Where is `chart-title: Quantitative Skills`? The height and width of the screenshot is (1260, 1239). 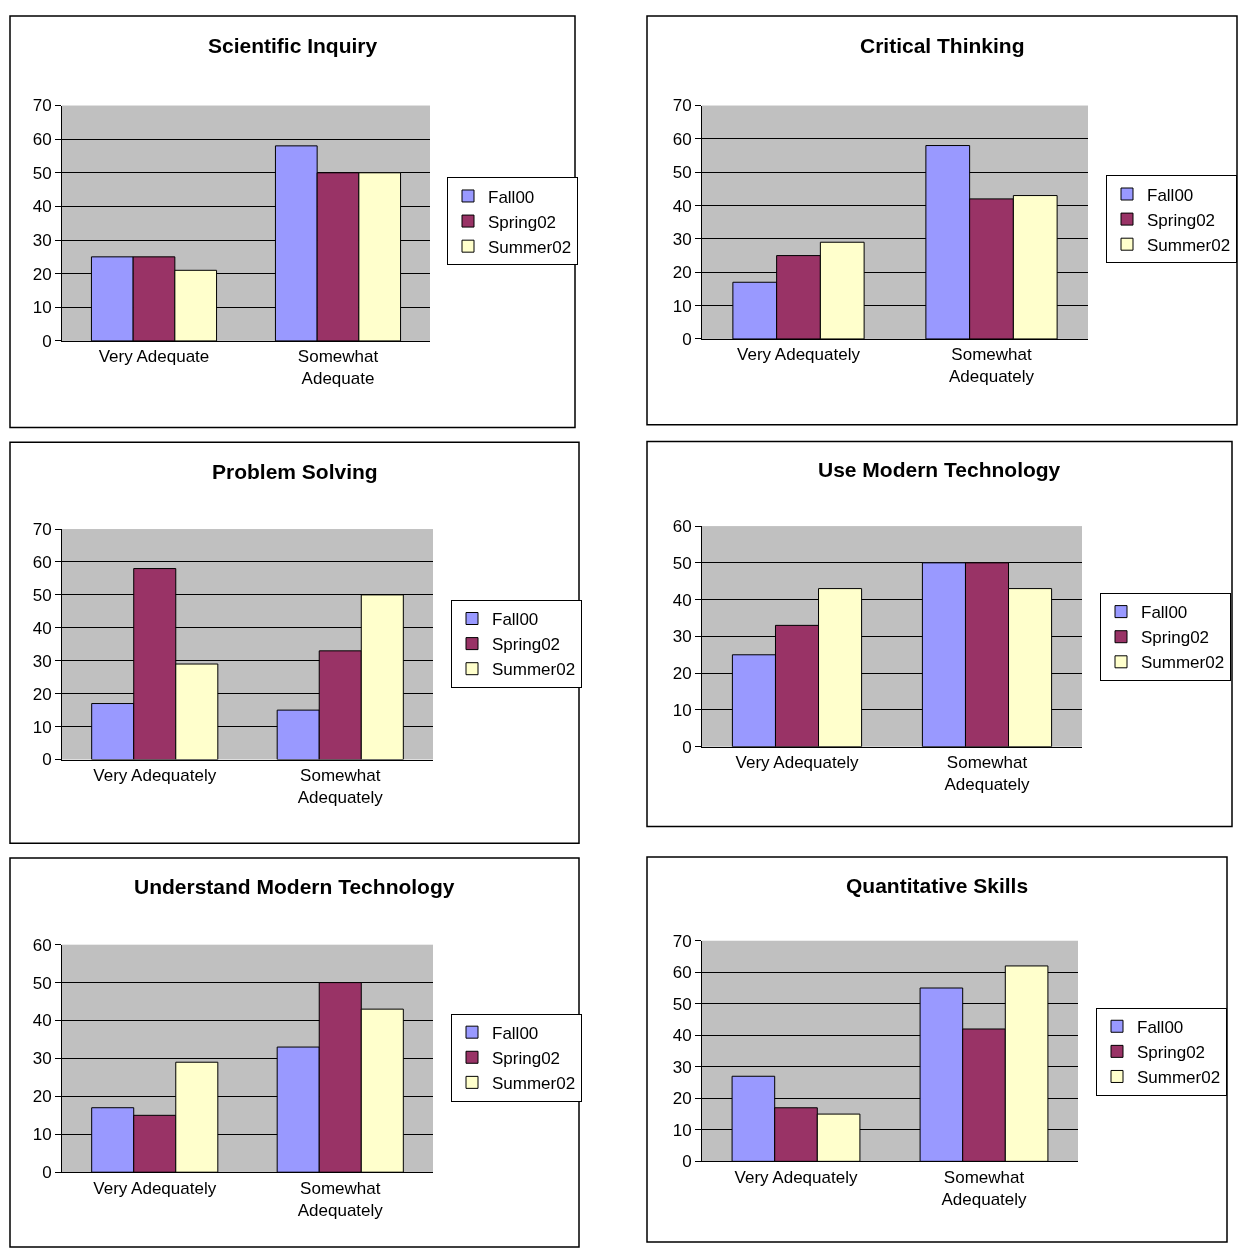 chart-title: Quantitative Skills is located at coordinates (937, 885).